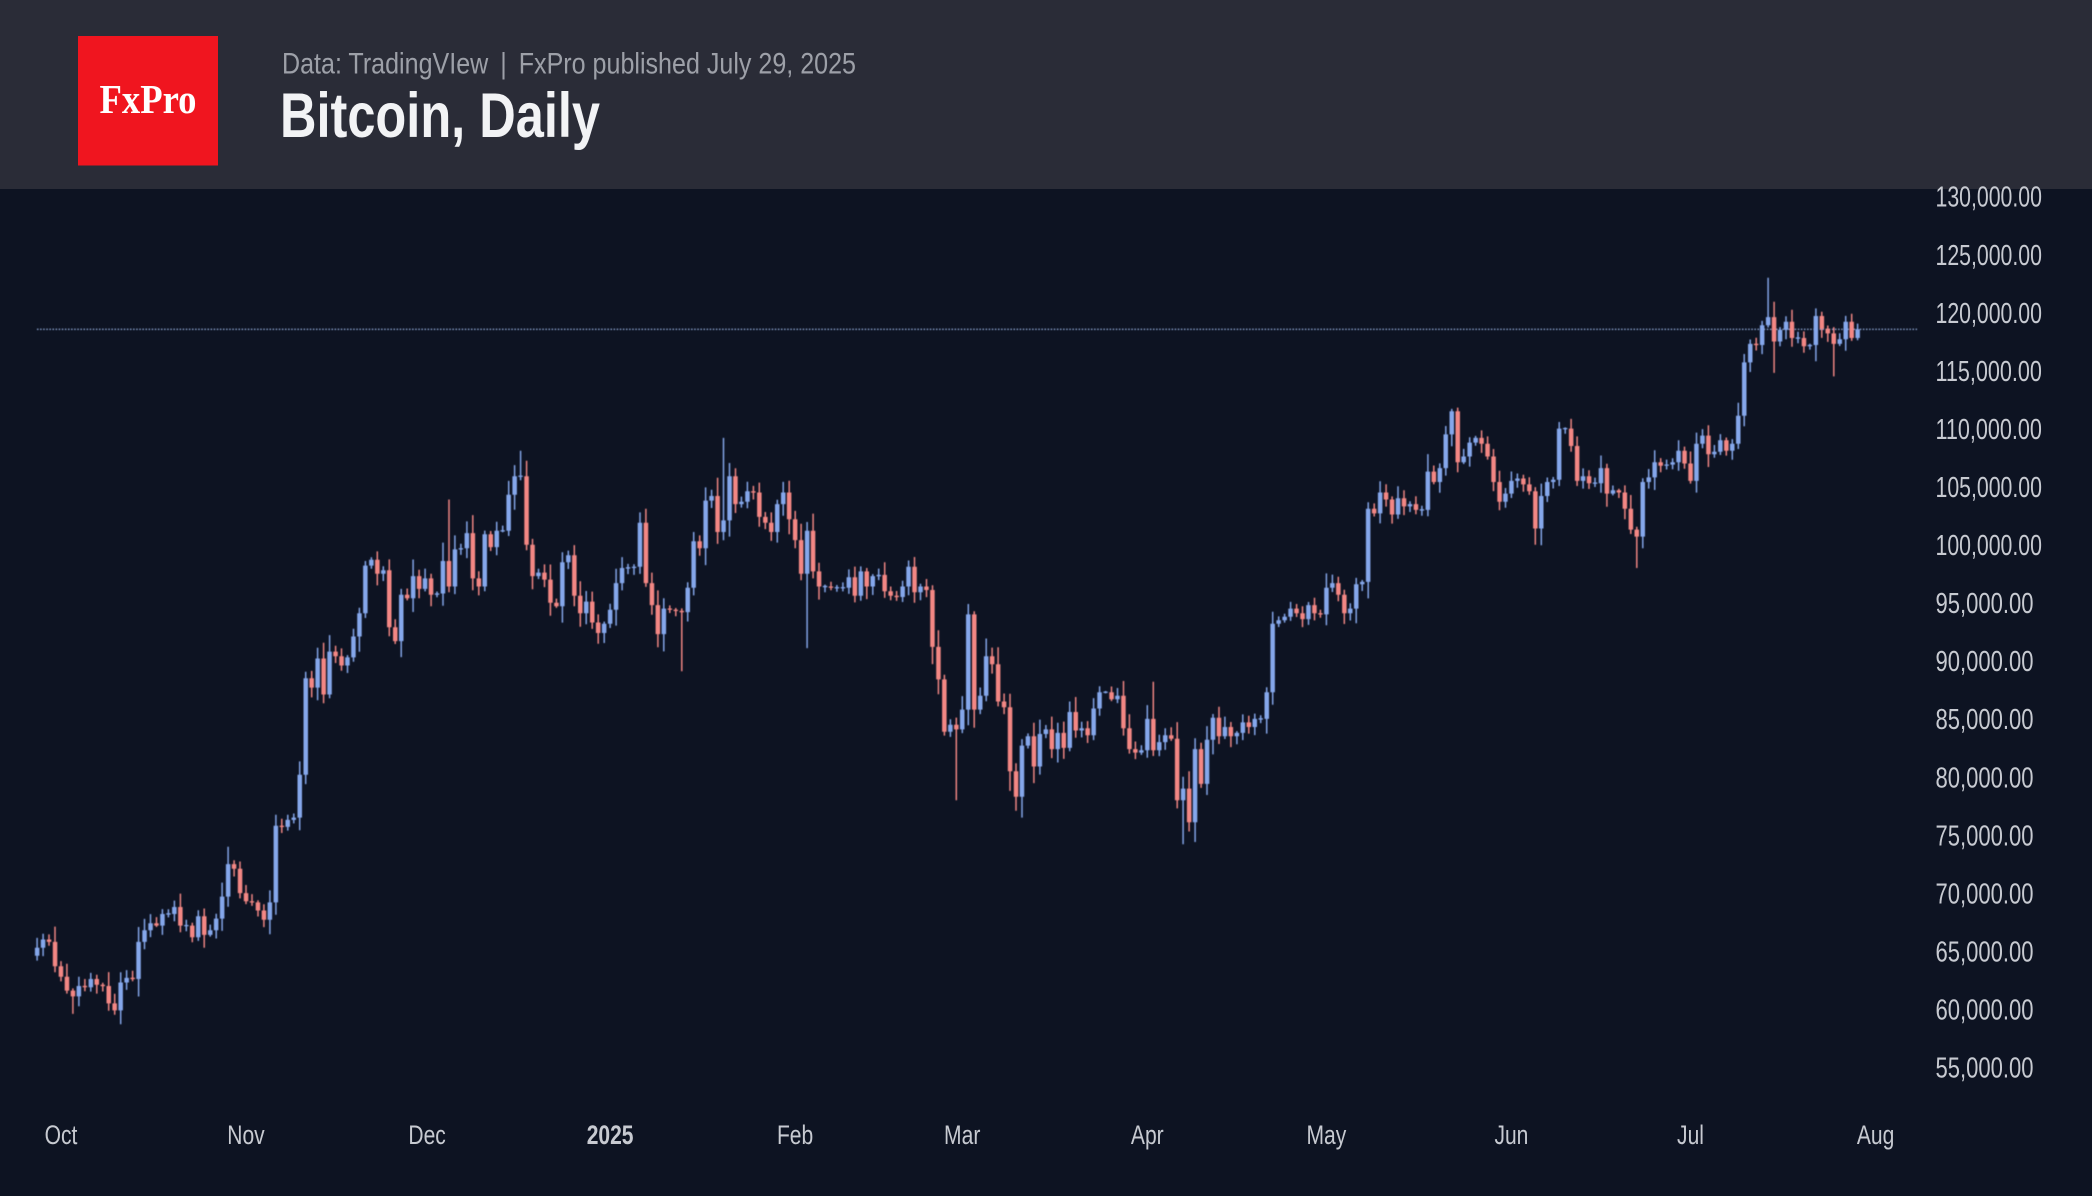 The image size is (2092, 1196). Describe the element at coordinates (1876, 1135) in the screenshot. I see `svg-text: Aug` at that location.